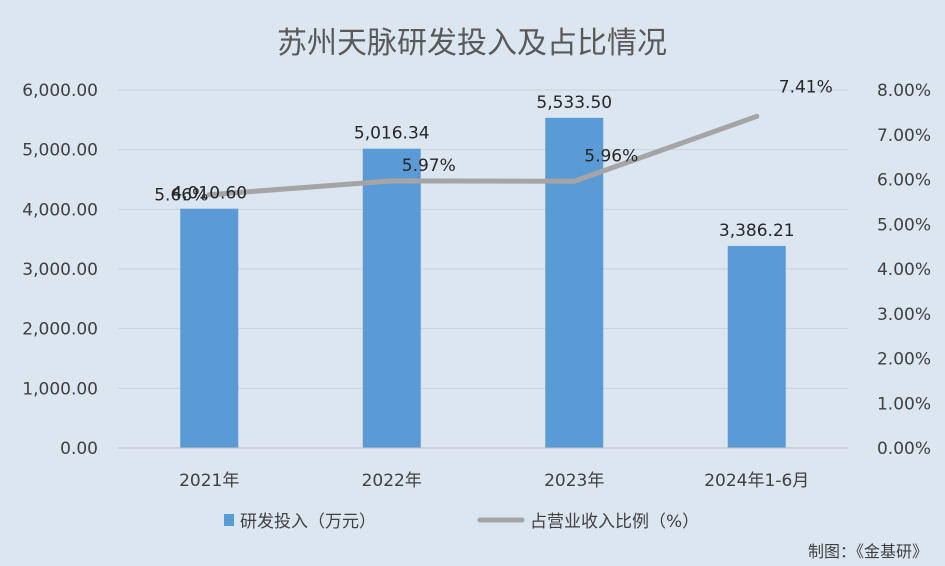  What do you see at coordinates (904, 315) in the screenshot?
I see `right-tick-label: 3.00%` at bounding box center [904, 315].